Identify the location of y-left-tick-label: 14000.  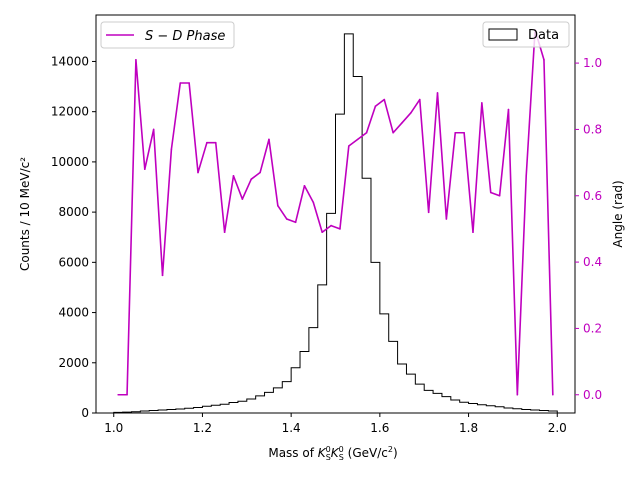
(70, 61).